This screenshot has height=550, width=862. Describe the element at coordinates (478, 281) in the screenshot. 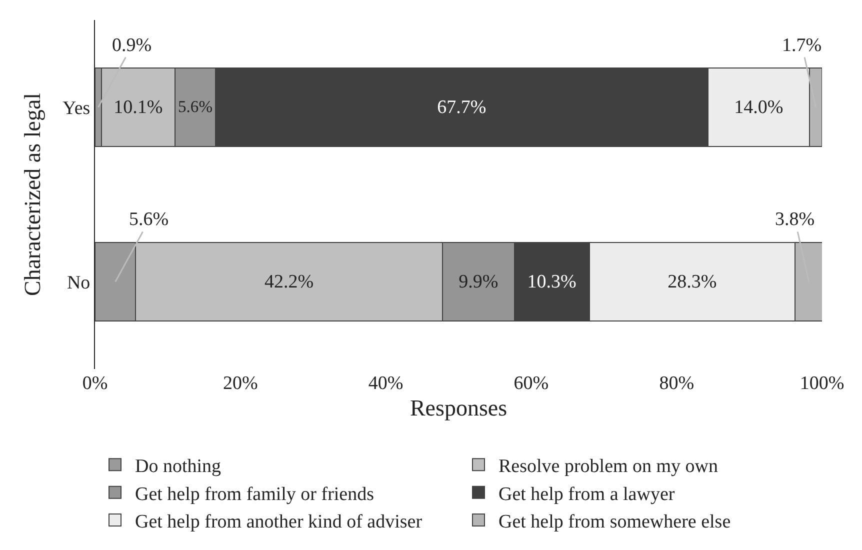

I see `data-label: 9.9%` at that location.